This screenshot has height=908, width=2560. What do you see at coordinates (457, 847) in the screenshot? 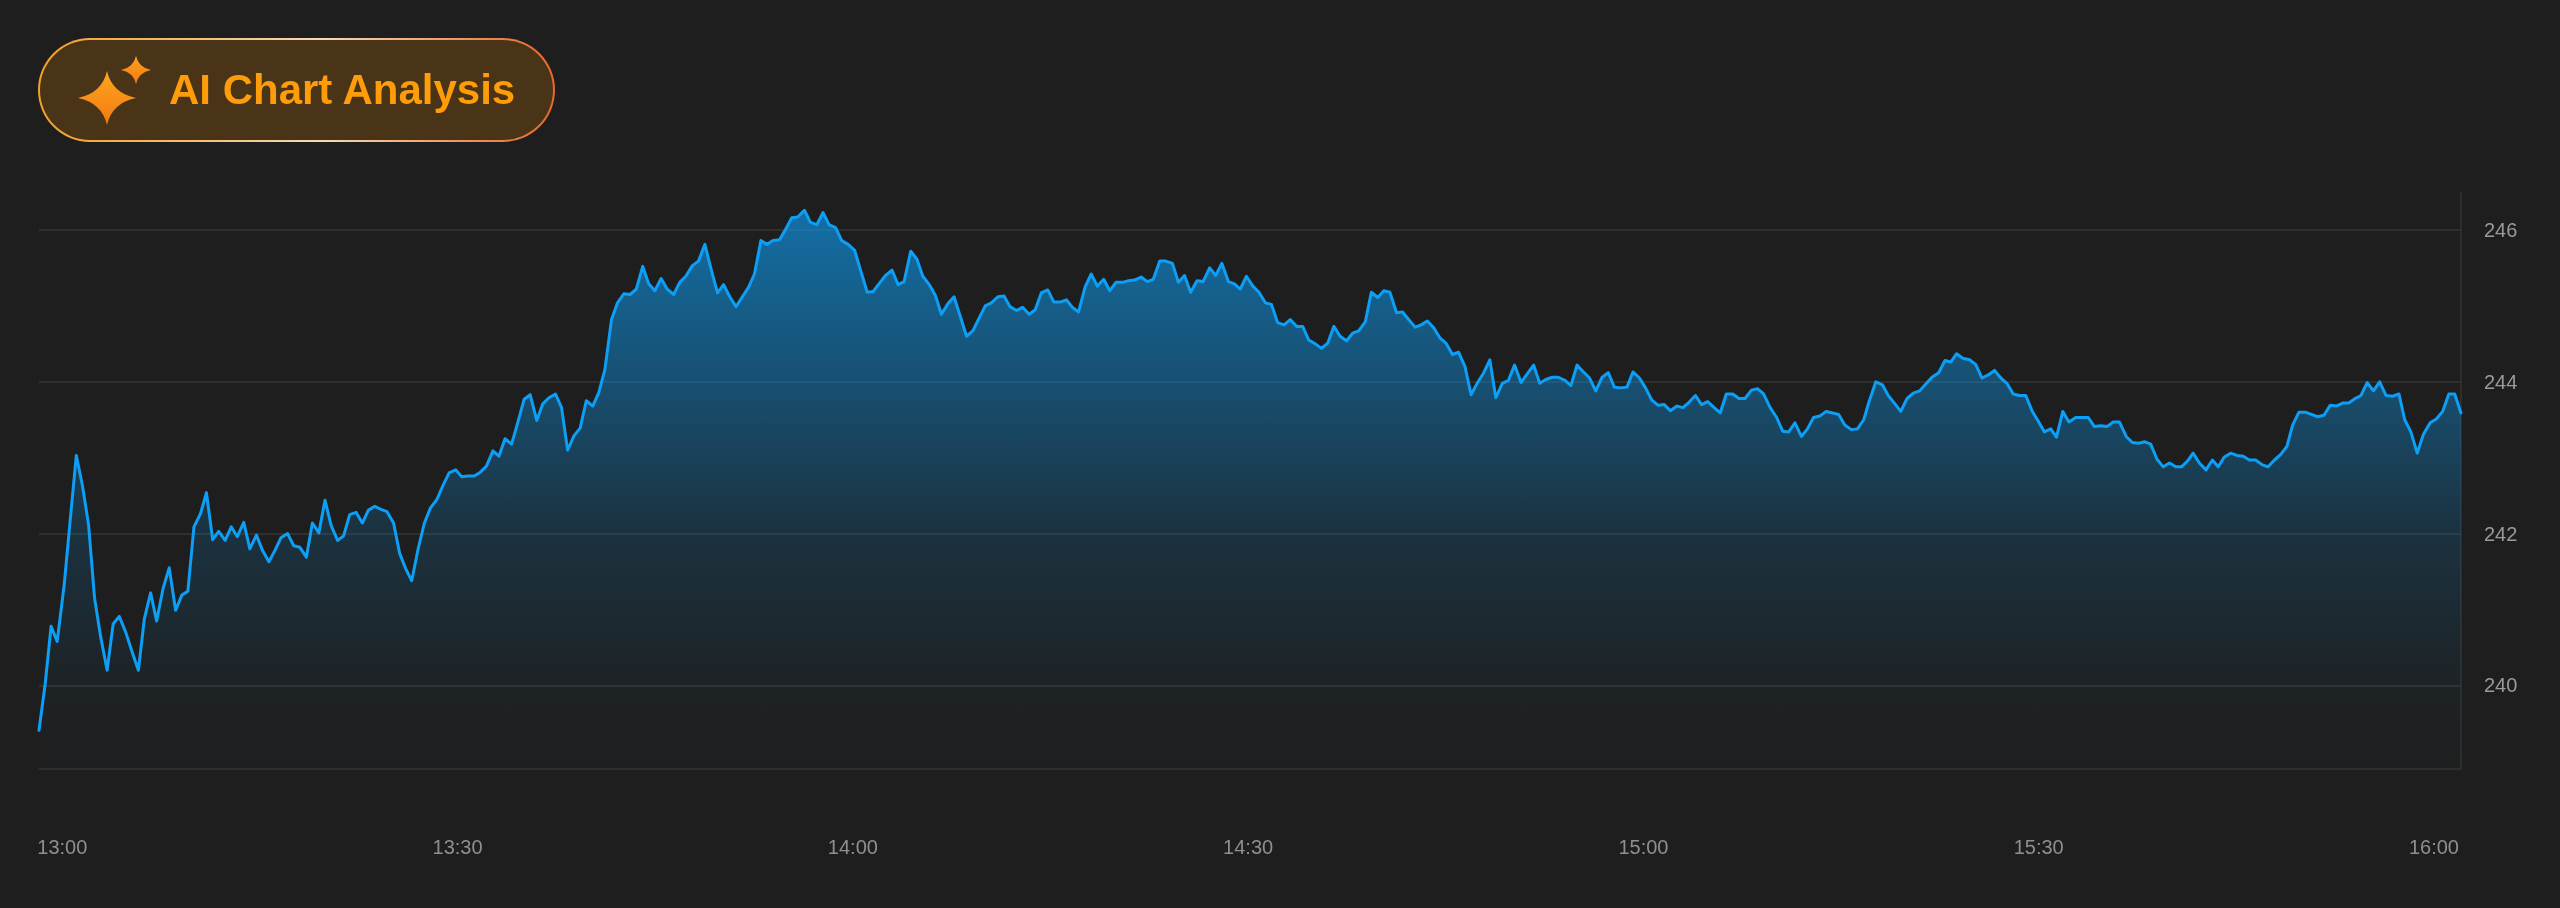
I see `x-tick-label: 13:30` at bounding box center [457, 847].